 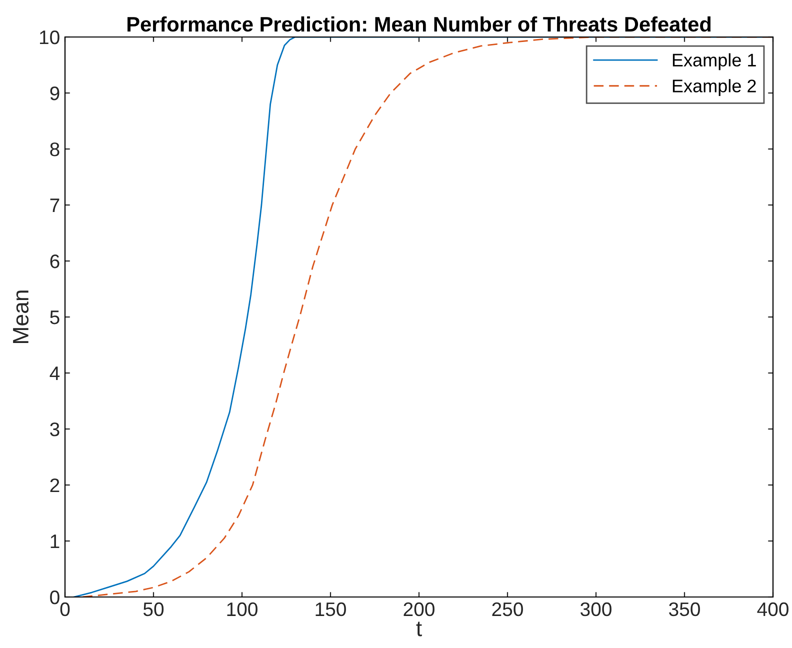 What do you see at coordinates (55, 485) in the screenshot?
I see `y-tick-label: 2` at bounding box center [55, 485].